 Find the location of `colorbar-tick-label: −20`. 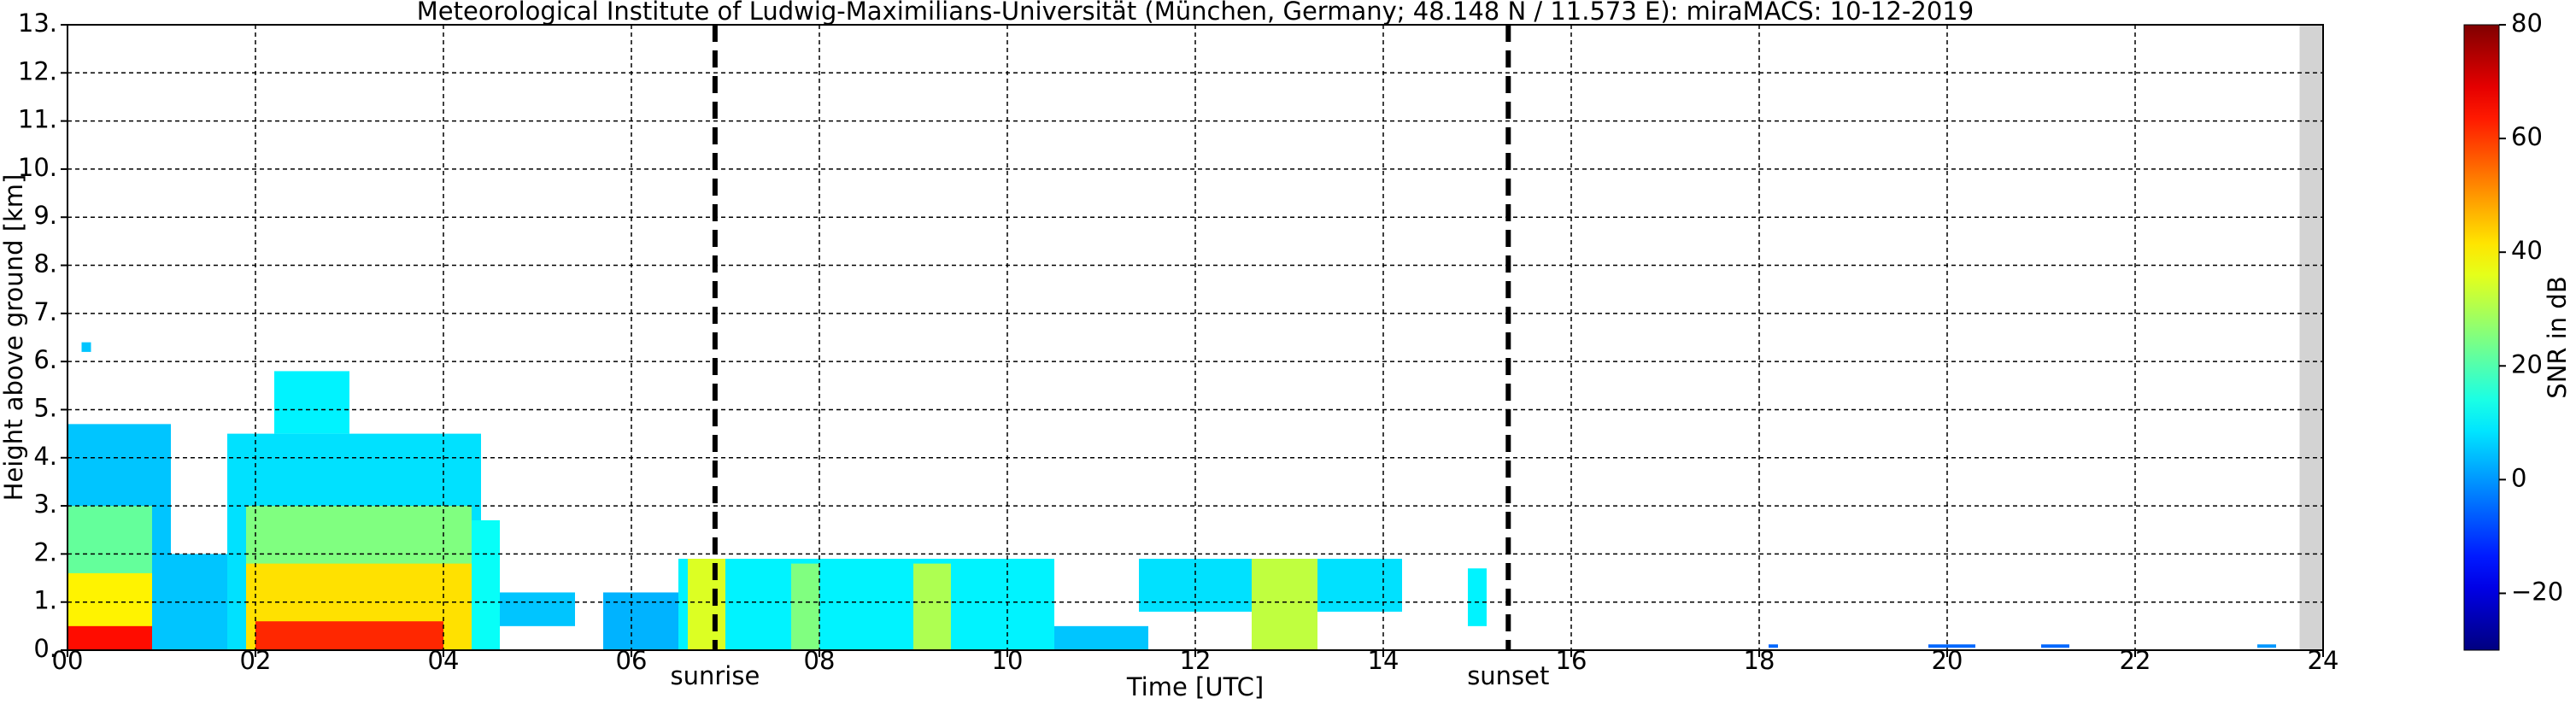

colorbar-tick-label: −20 is located at coordinates (2537, 591).